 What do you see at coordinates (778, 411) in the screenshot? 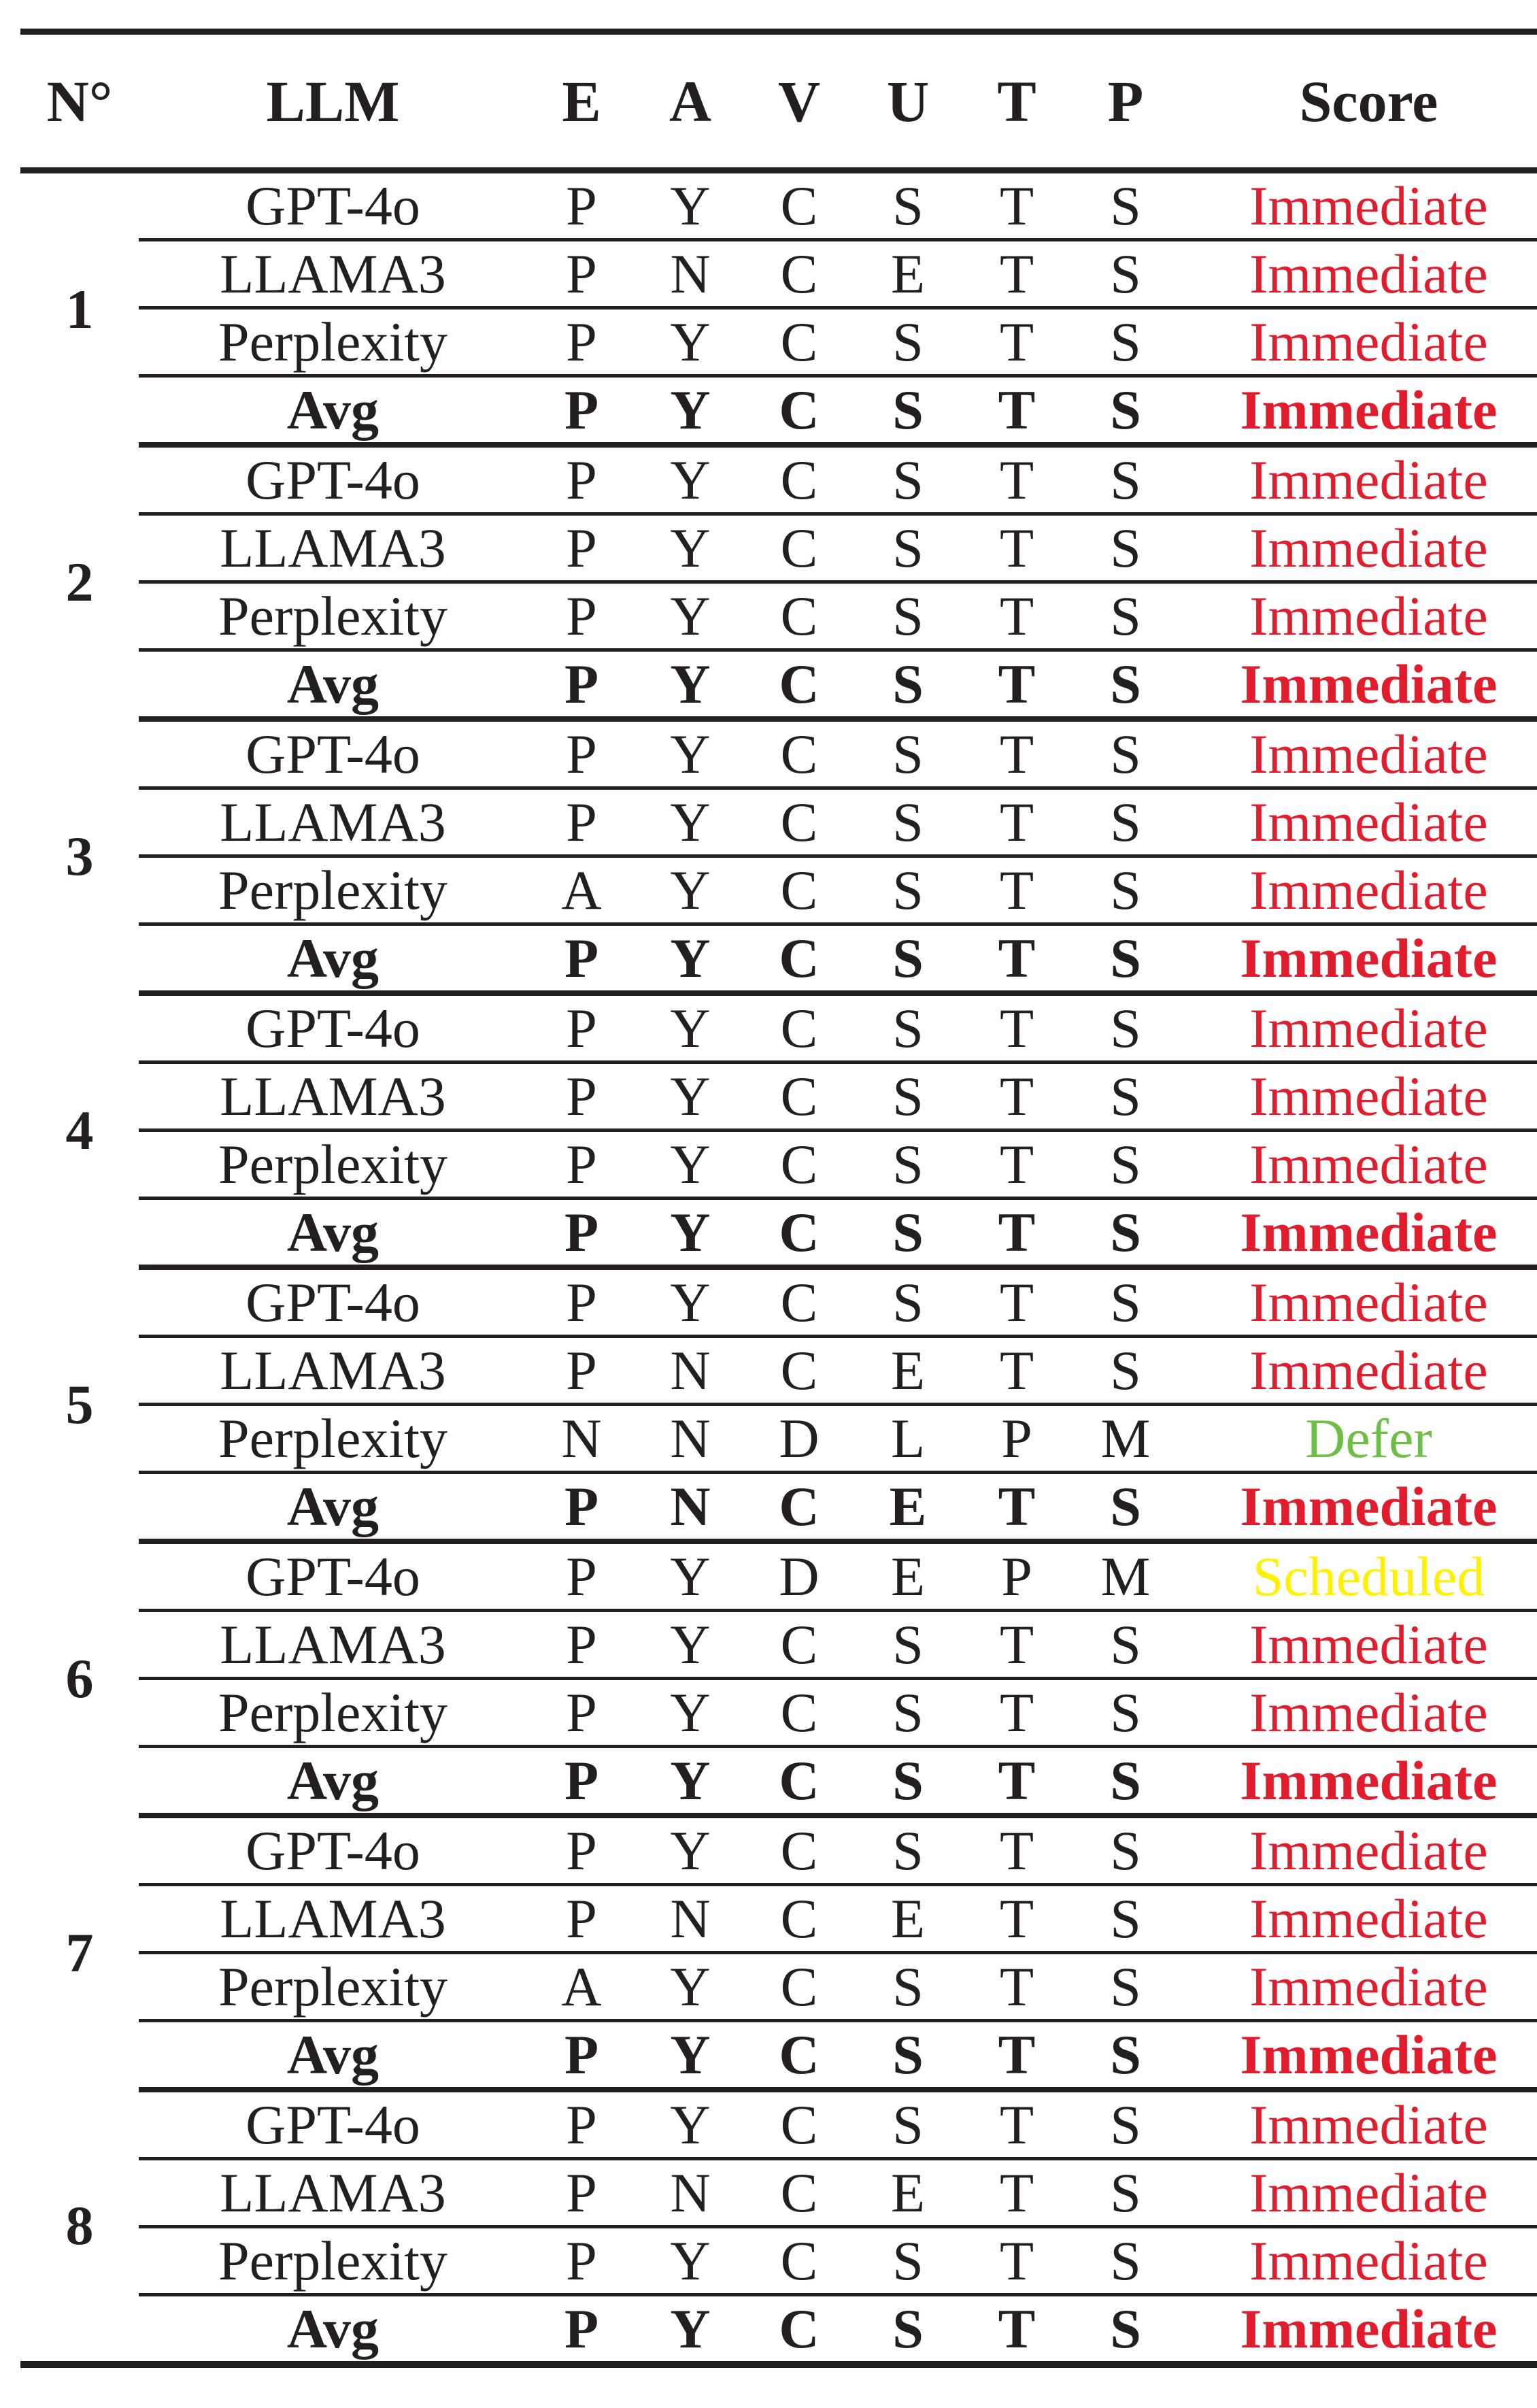
I see `table-row-group1-avg: Avg P Y C S T S Immediate` at bounding box center [778, 411].